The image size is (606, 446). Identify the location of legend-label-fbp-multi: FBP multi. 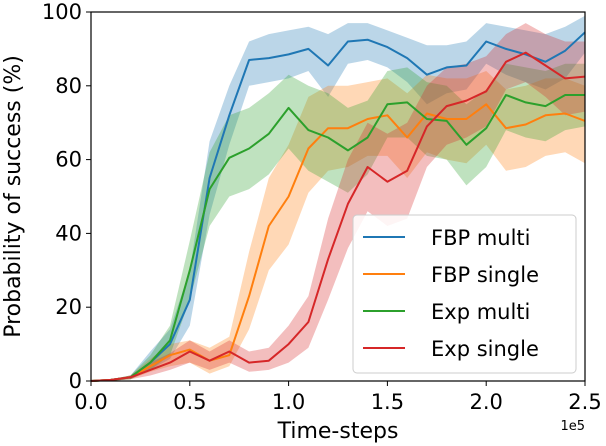
(481, 238).